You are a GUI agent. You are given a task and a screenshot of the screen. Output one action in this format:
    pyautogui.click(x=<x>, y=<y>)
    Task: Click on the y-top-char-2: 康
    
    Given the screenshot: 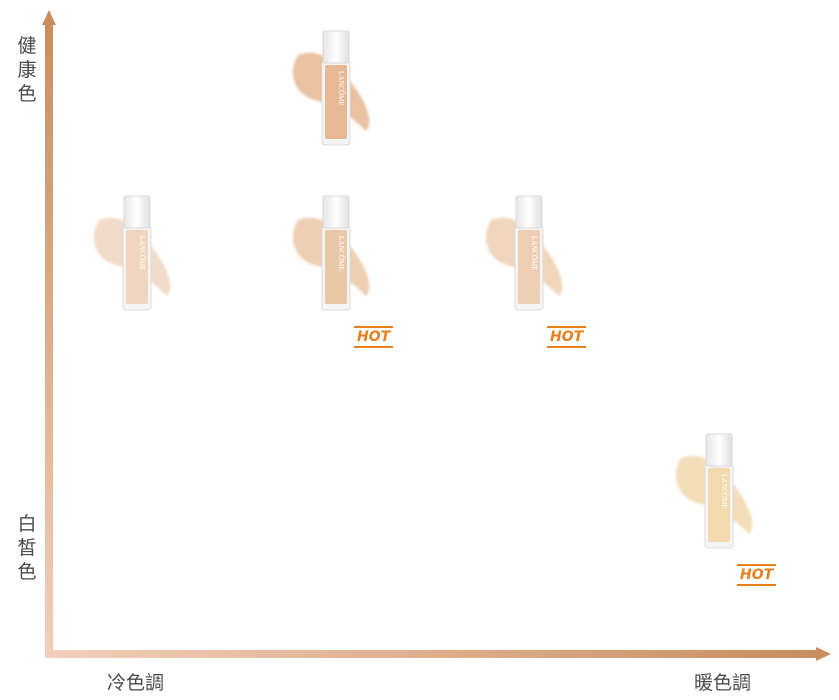 What is the action you would take?
    pyautogui.click(x=27, y=70)
    